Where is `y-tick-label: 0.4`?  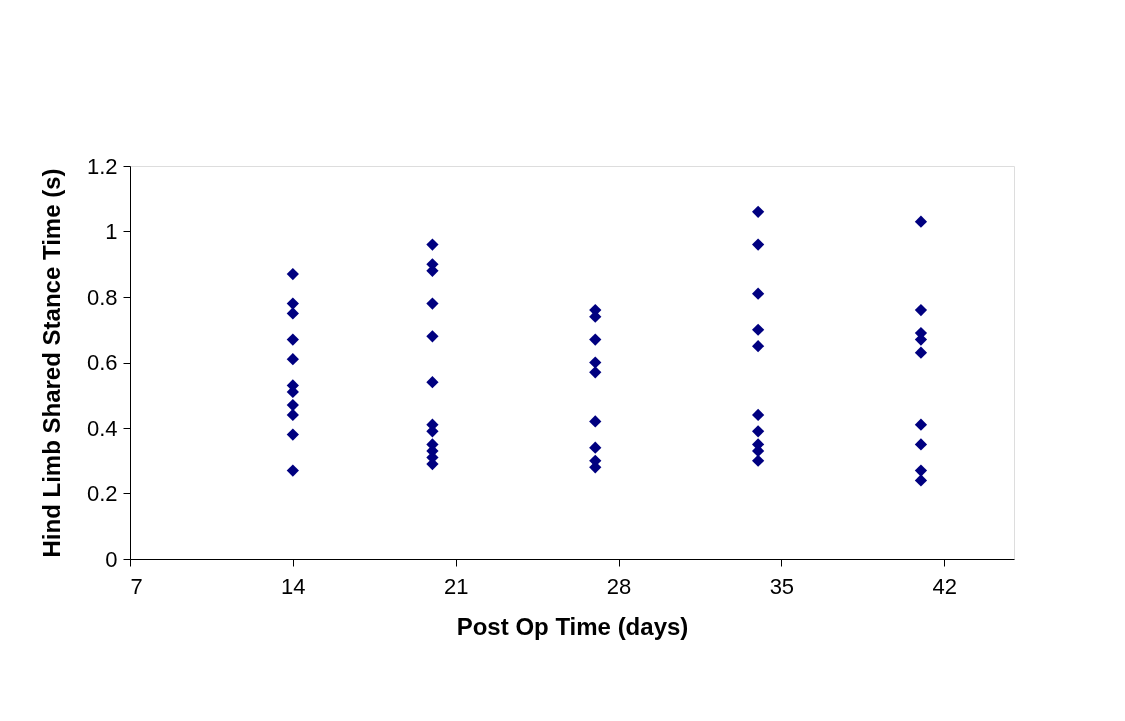 y-tick-label: 0.4 is located at coordinates (102, 428).